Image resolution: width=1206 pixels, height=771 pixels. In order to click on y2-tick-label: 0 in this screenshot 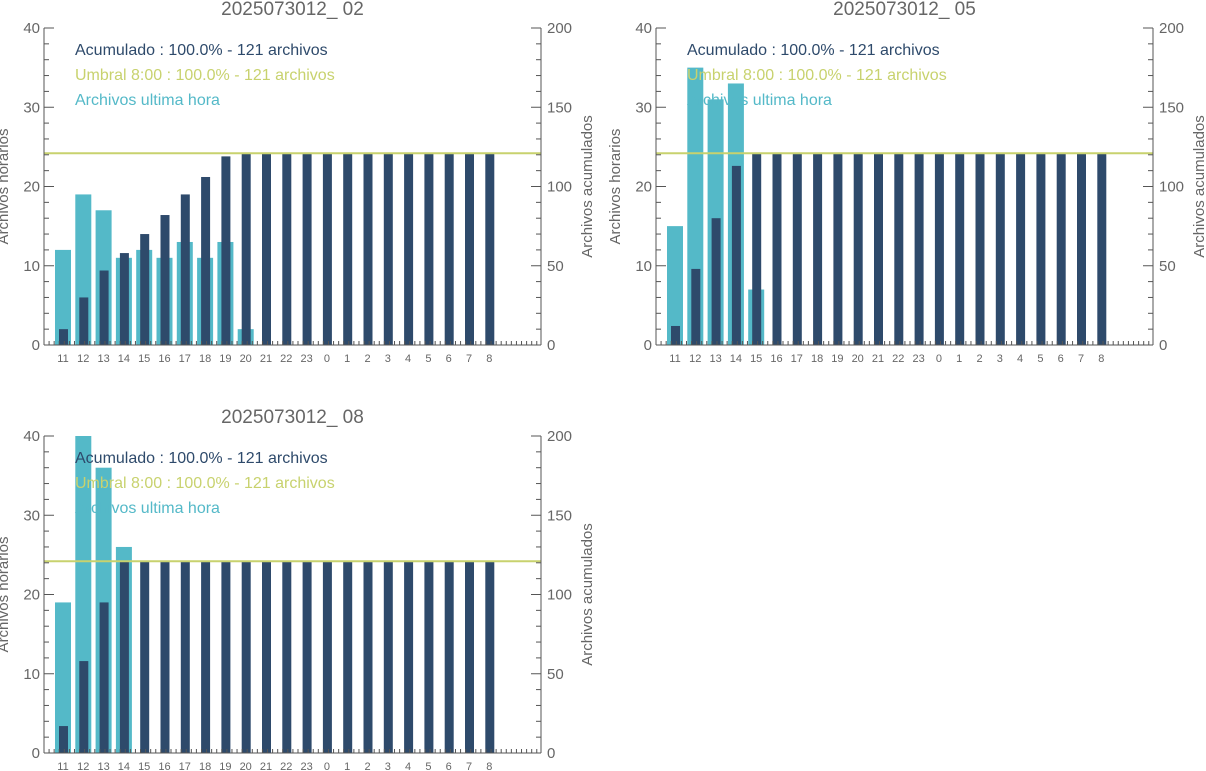, I will do `click(551, 345)`.